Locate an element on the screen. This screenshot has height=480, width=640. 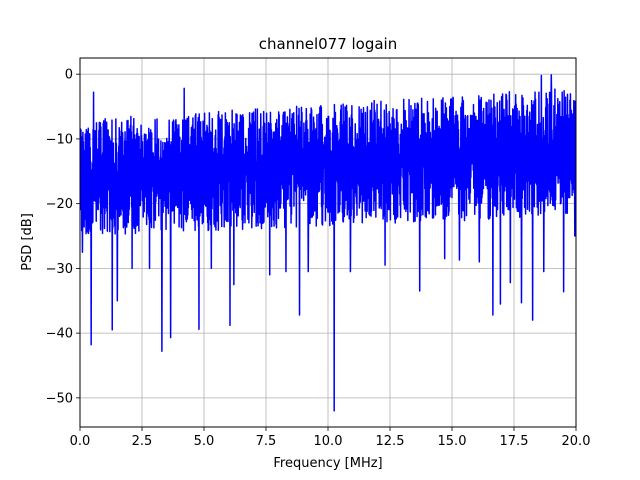
chart-title: channel077 logain is located at coordinates (328, 44).